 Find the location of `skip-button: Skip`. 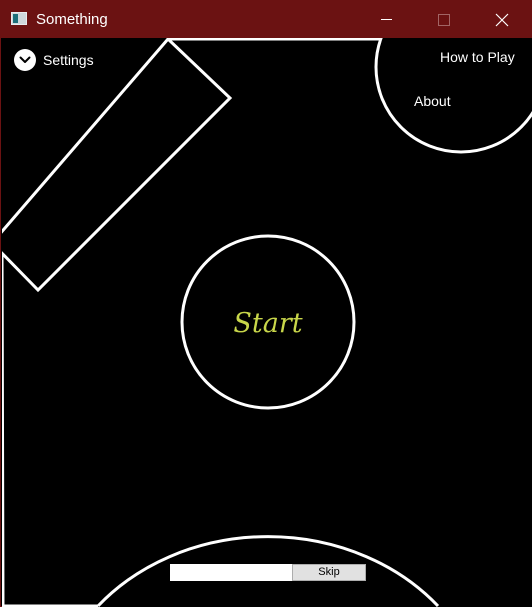

skip-button: Skip is located at coordinates (329, 572).